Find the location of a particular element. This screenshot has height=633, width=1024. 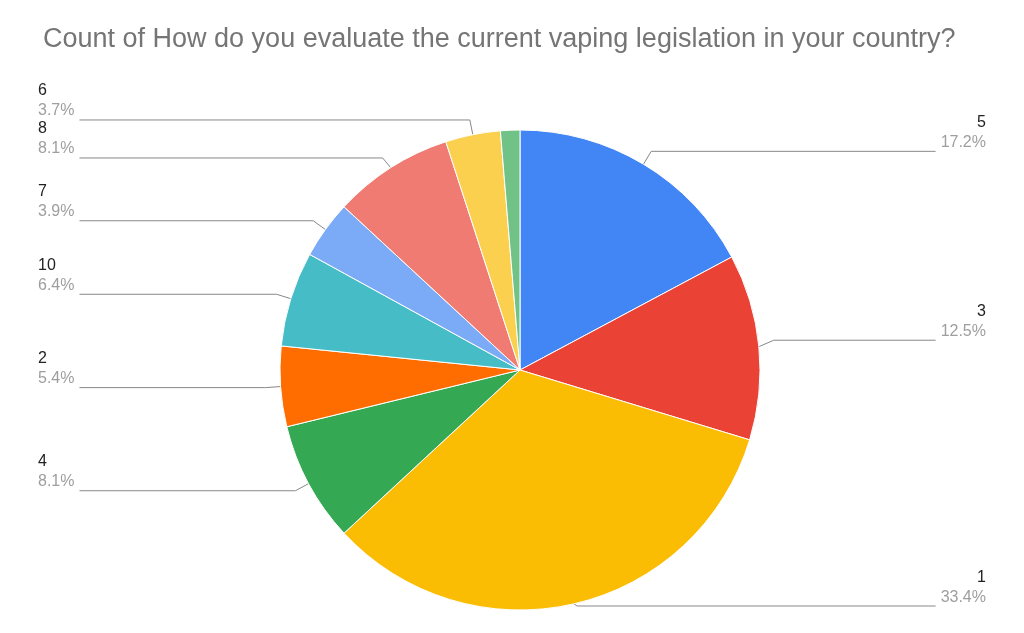

data-label: 12.5% is located at coordinates (963, 330).